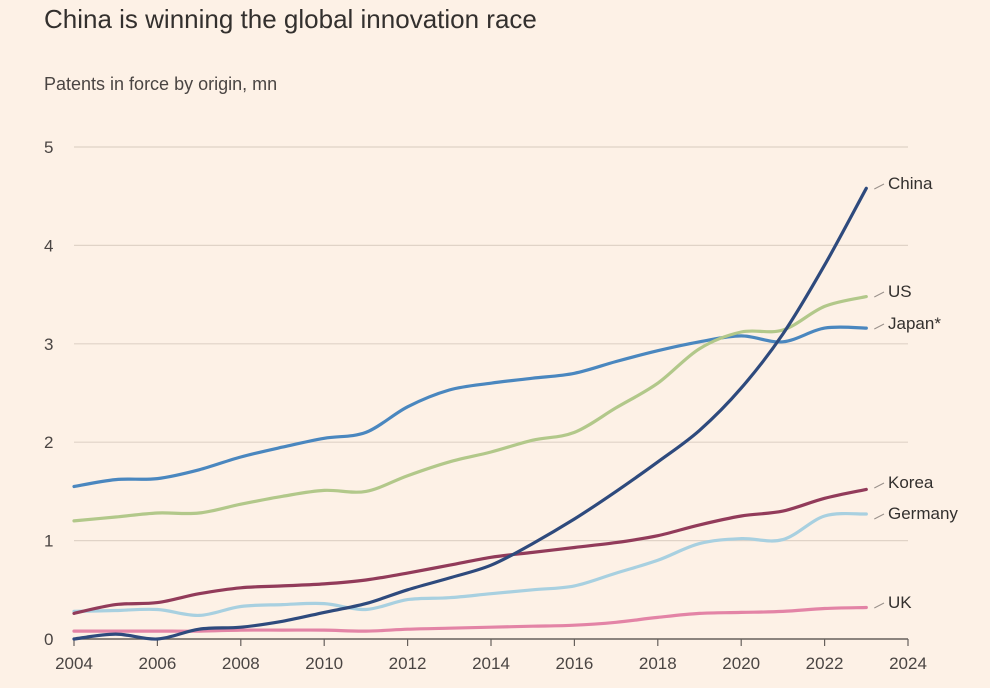 Image resolution: width=990 pixels, height=688 pixels. Describe the element at coordinates (48, 147) in the screenshot. I see `y-tick-label: 5` at that location.